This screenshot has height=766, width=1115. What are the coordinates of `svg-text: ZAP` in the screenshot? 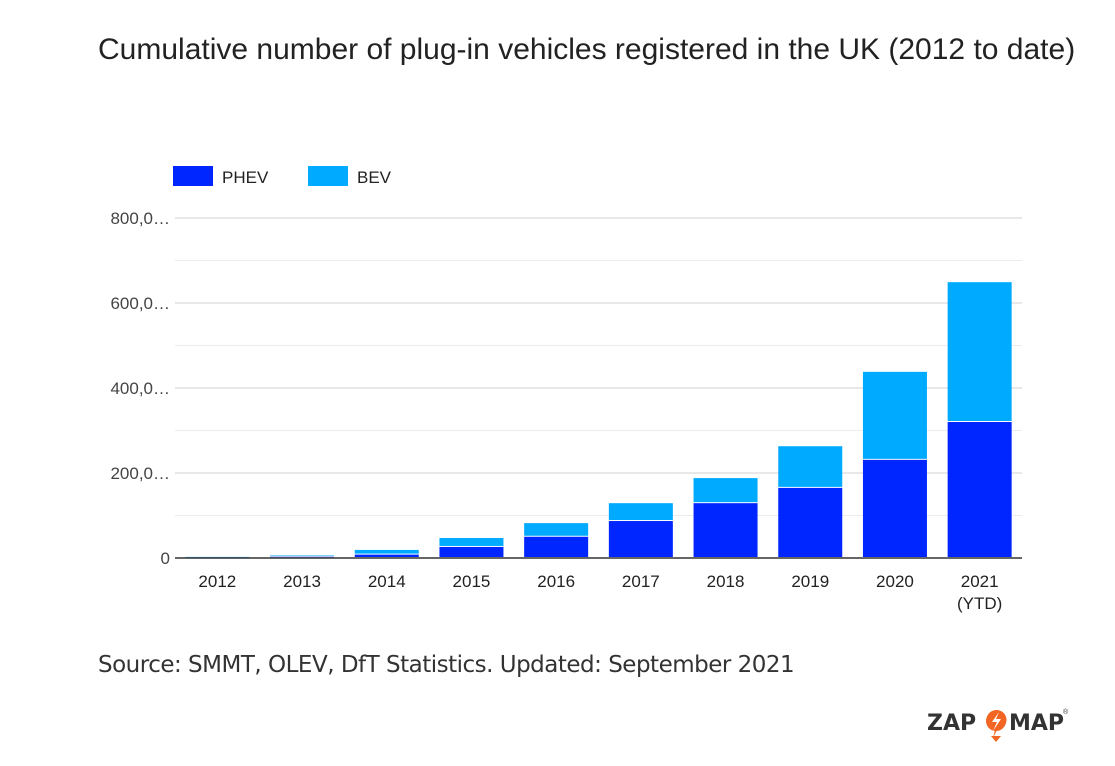 It's located at (951, 723).